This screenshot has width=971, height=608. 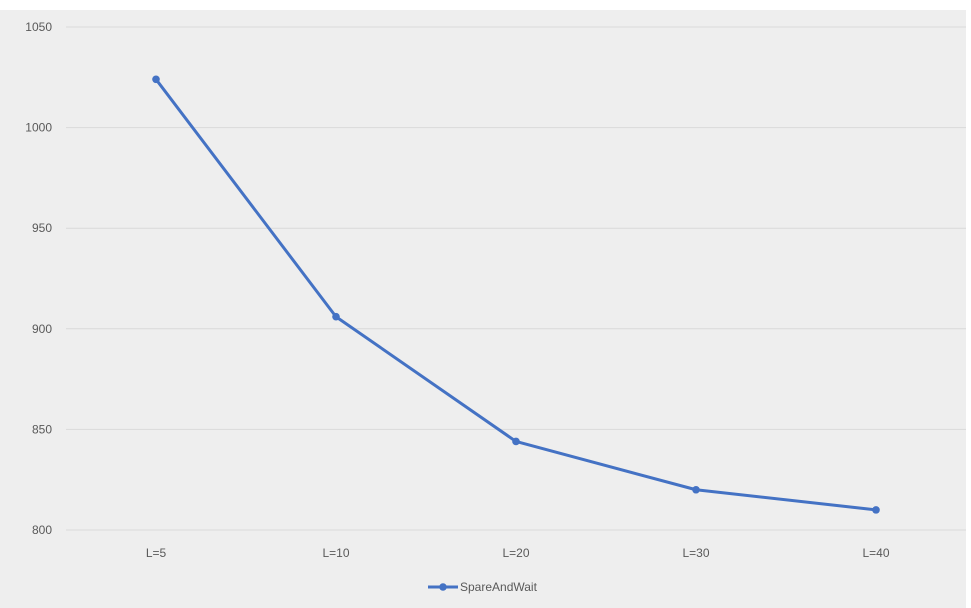 I want to click on x-tick-label: L=10, so click(x=335, y=553).